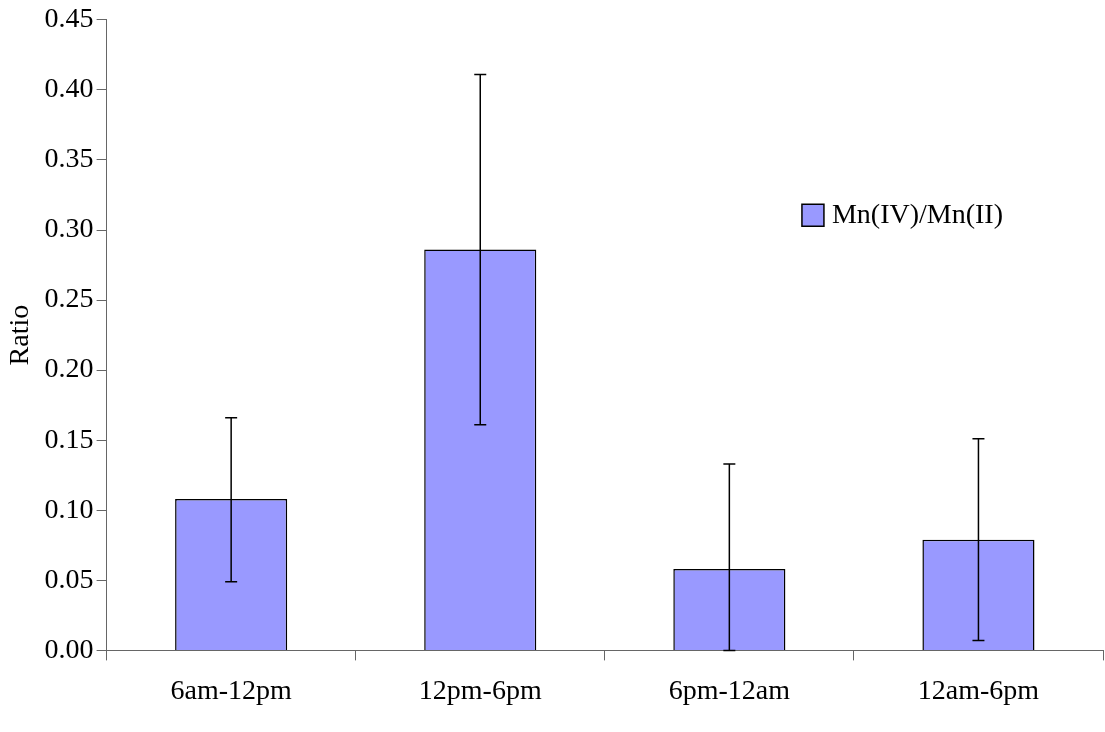 The height and width of the screenshot is (732, 1105). I want to click on x-tick-label: 6am-12pm, so click(231, 689).